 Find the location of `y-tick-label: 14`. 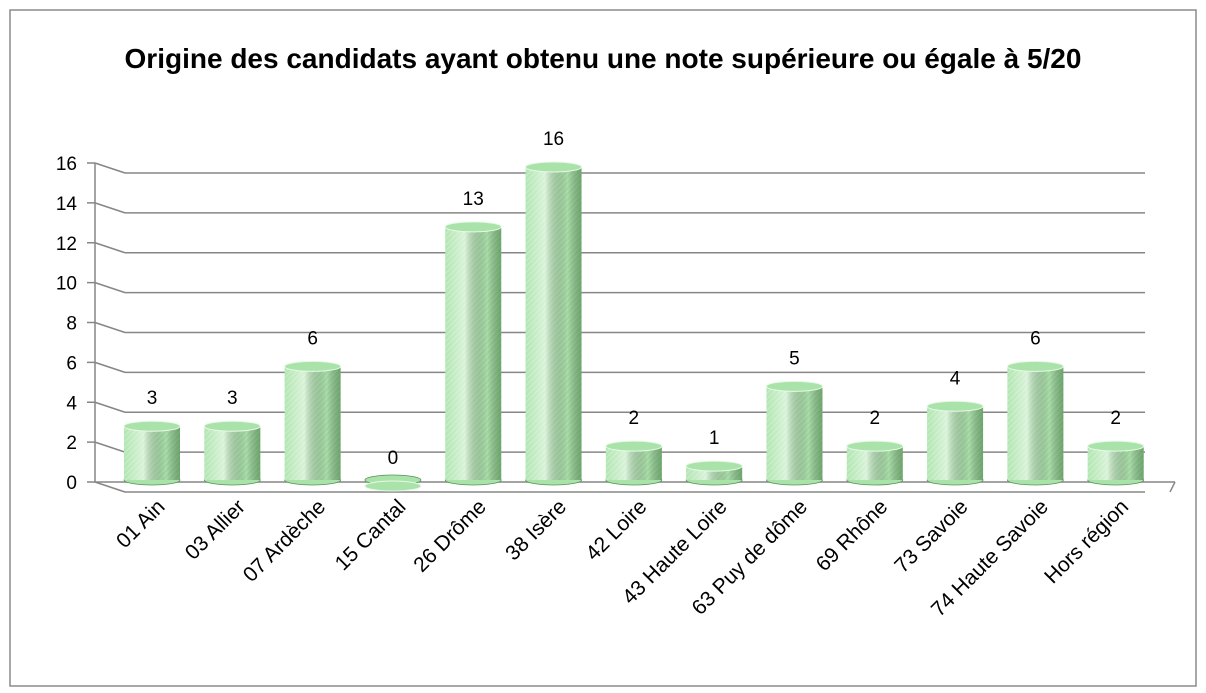

y-tick-label: 14 is located at coordinates (67, 204).